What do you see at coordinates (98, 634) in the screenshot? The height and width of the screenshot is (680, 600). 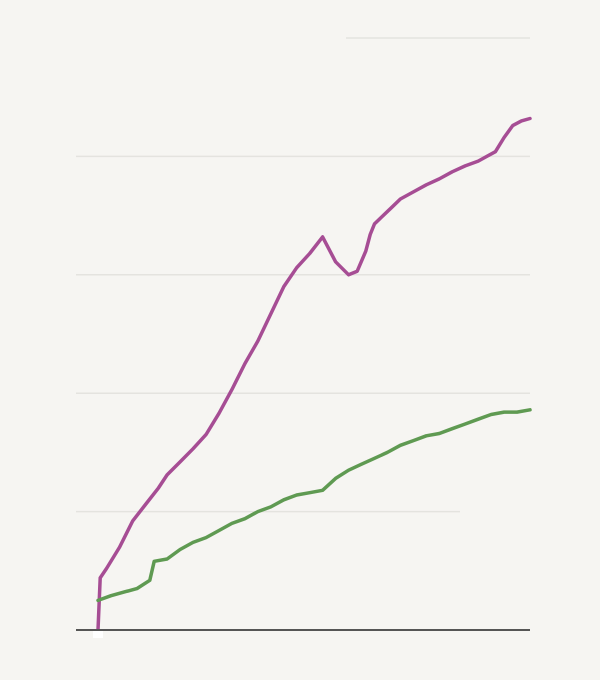 I see `origin-tick-marker` at bounding box center [98, 634].